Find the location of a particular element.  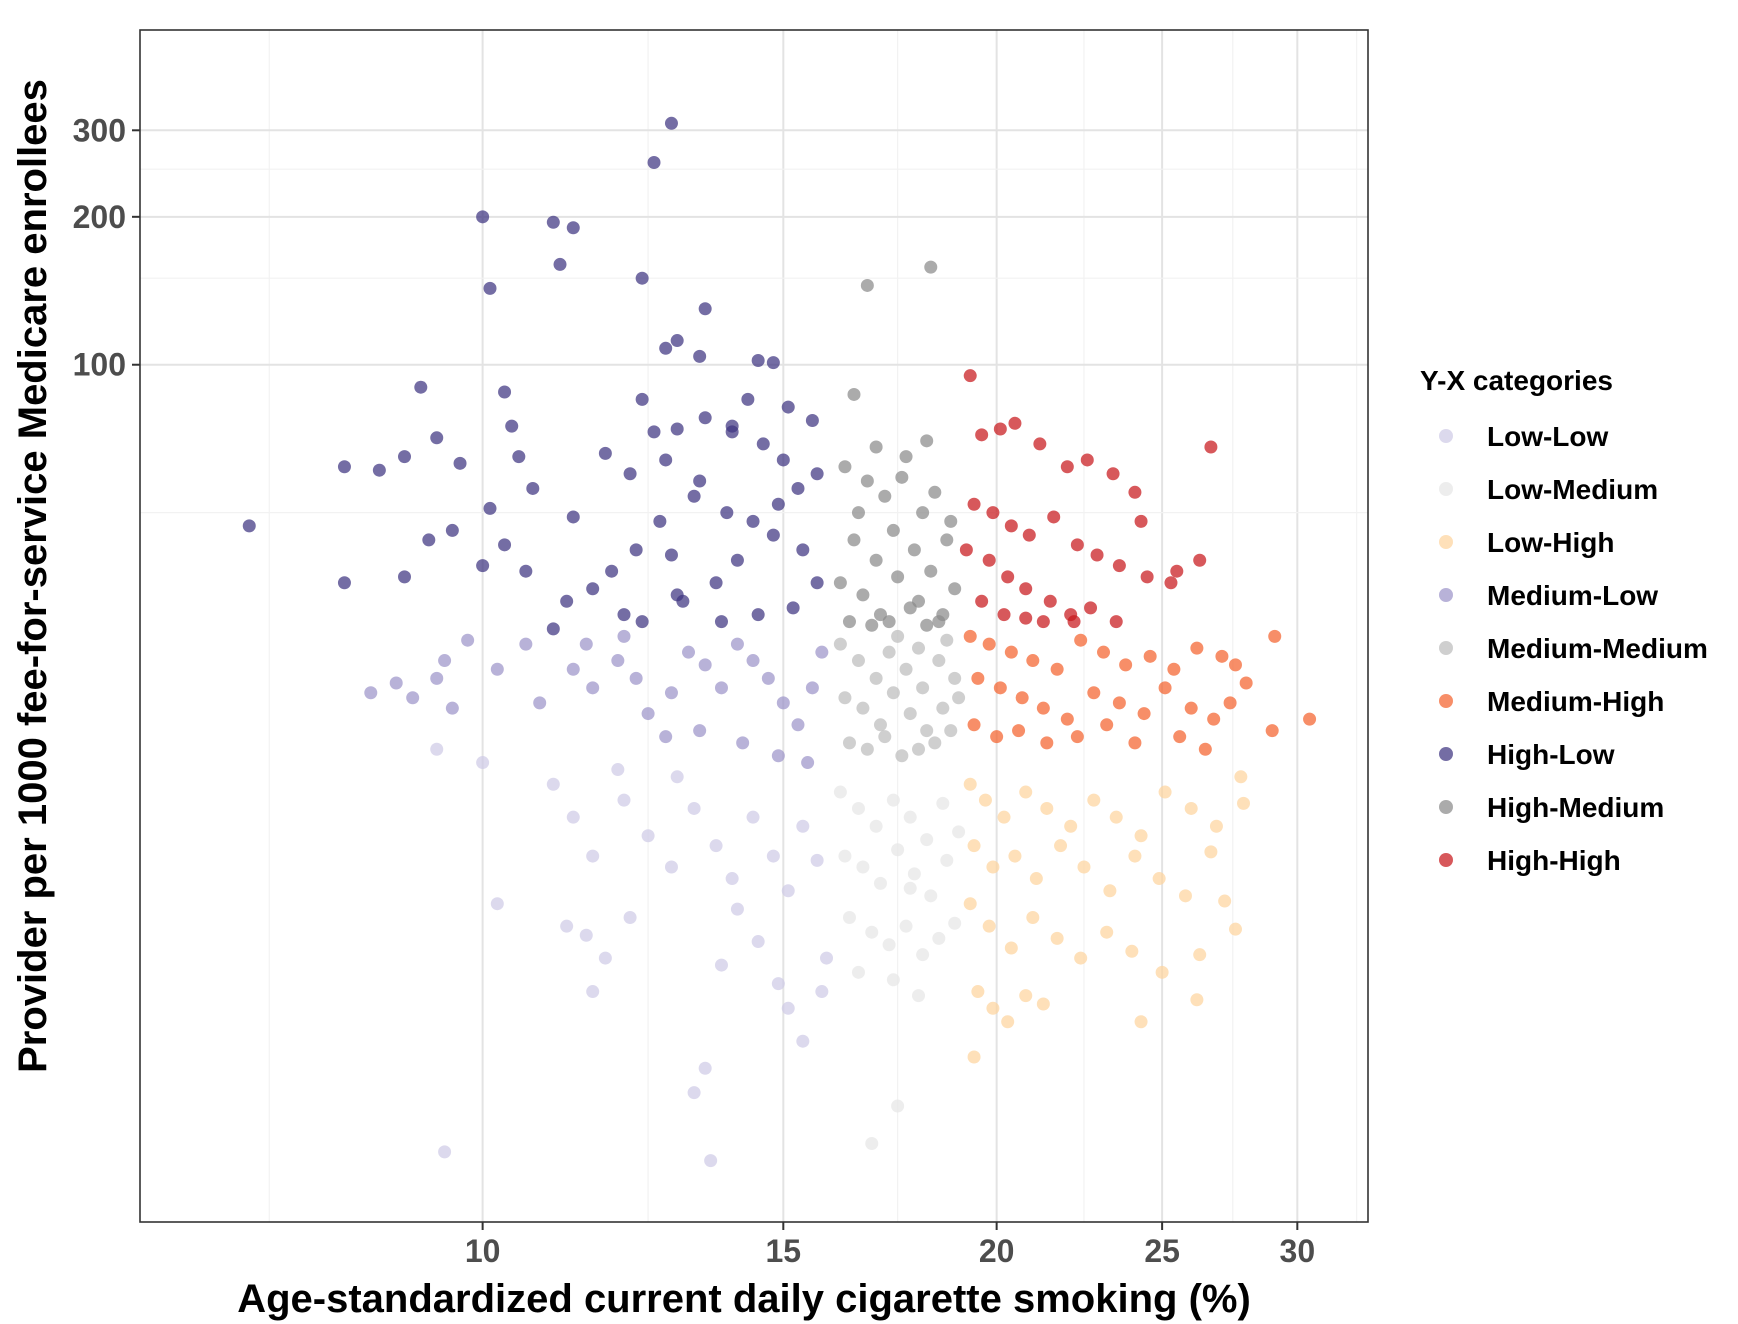

legend-label: Low-Medium is located at coordinates (1572, 489).